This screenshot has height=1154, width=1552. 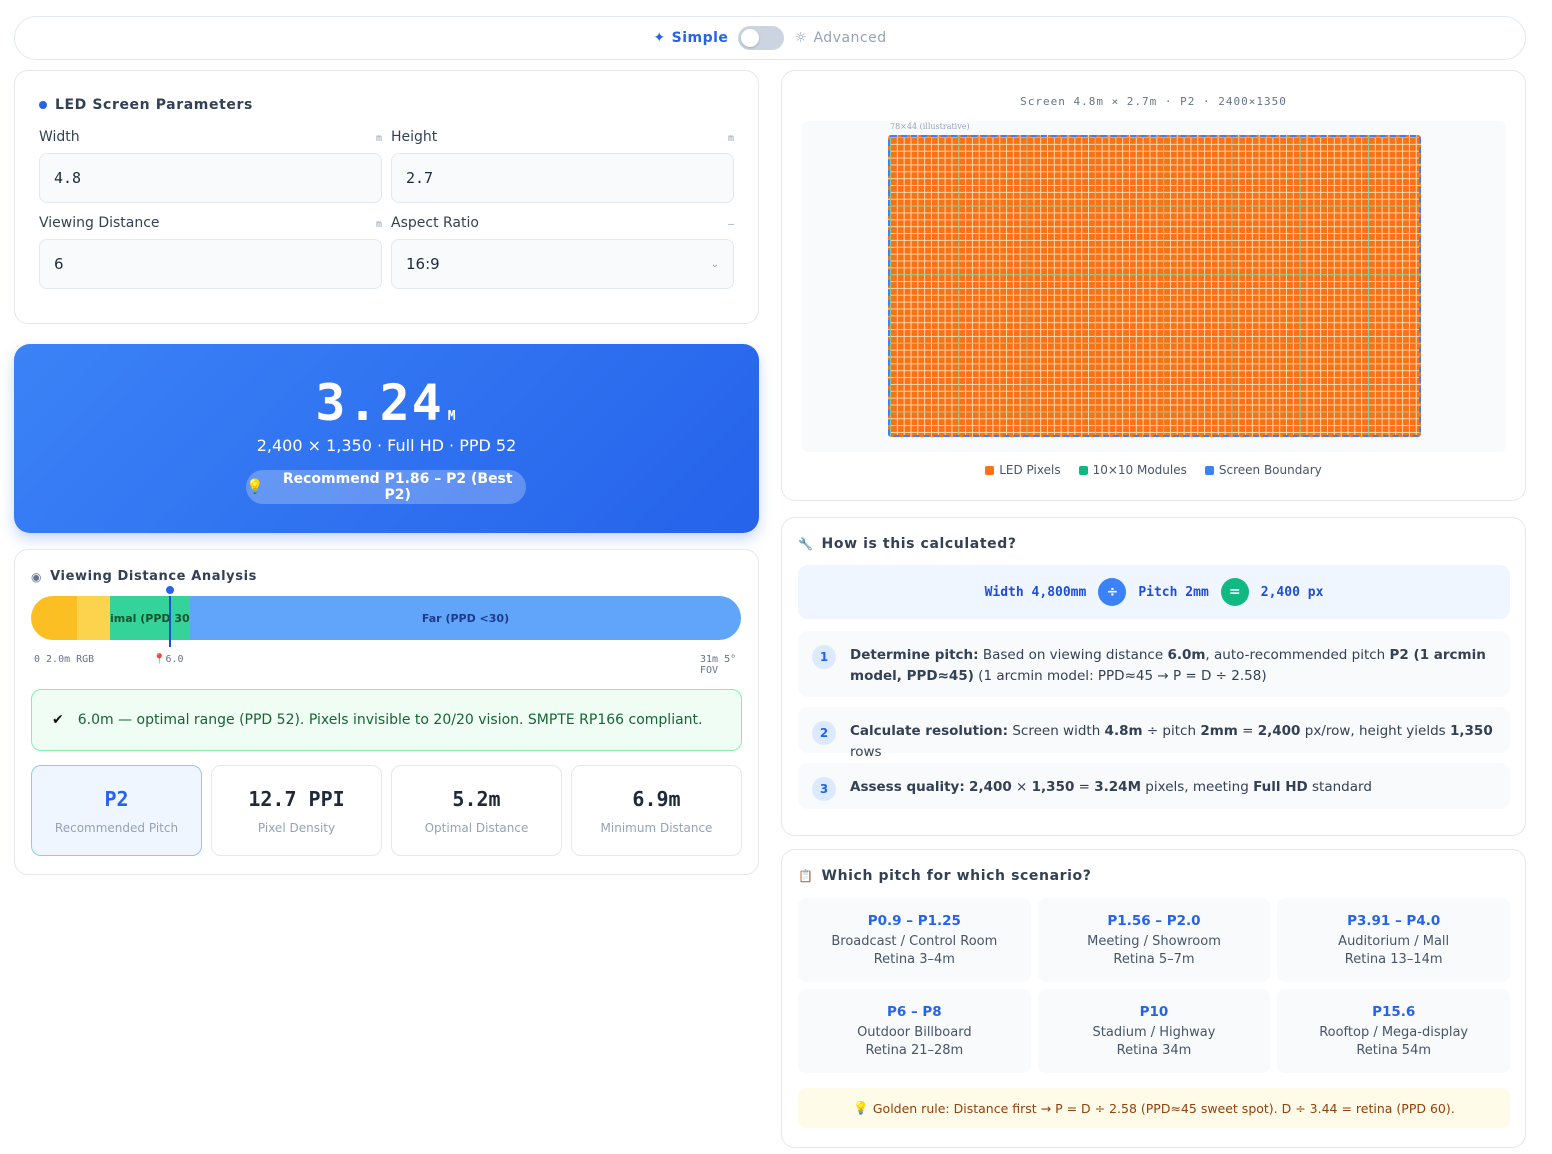 What do you see at coordinates (435, 223) in the screenshot?
I see `aspect-label: Aspect Ratio` at bounding box center [435, 223].